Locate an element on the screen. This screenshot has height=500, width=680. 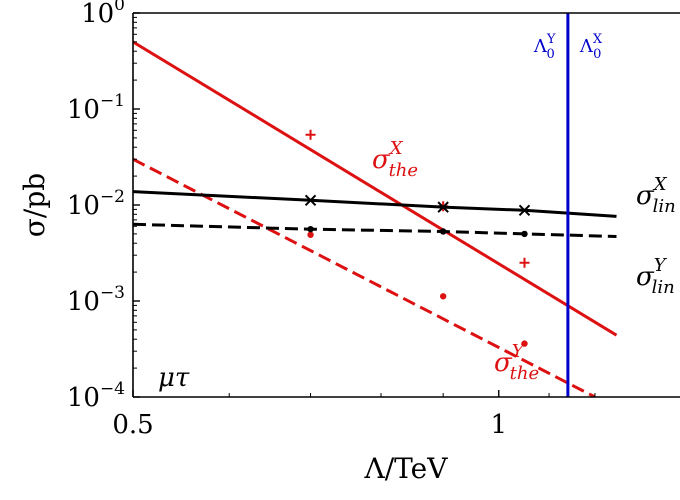
y-tick-label: 10⁻³ is located at coordinates (96, 300).